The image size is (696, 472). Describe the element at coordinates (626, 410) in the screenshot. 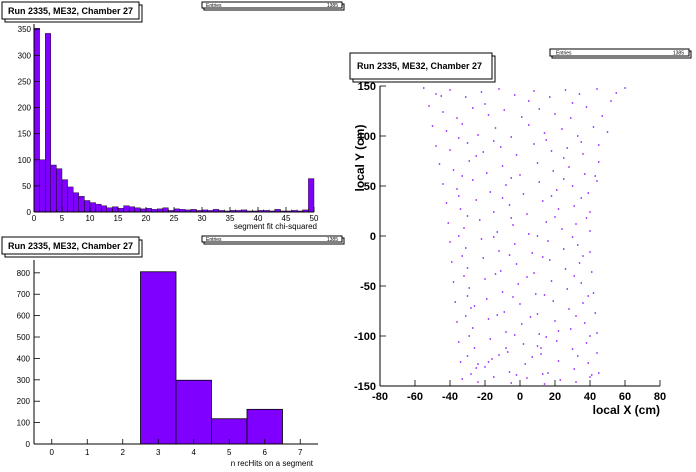

I see `xy-xlabel: local X (cm)` at that location.